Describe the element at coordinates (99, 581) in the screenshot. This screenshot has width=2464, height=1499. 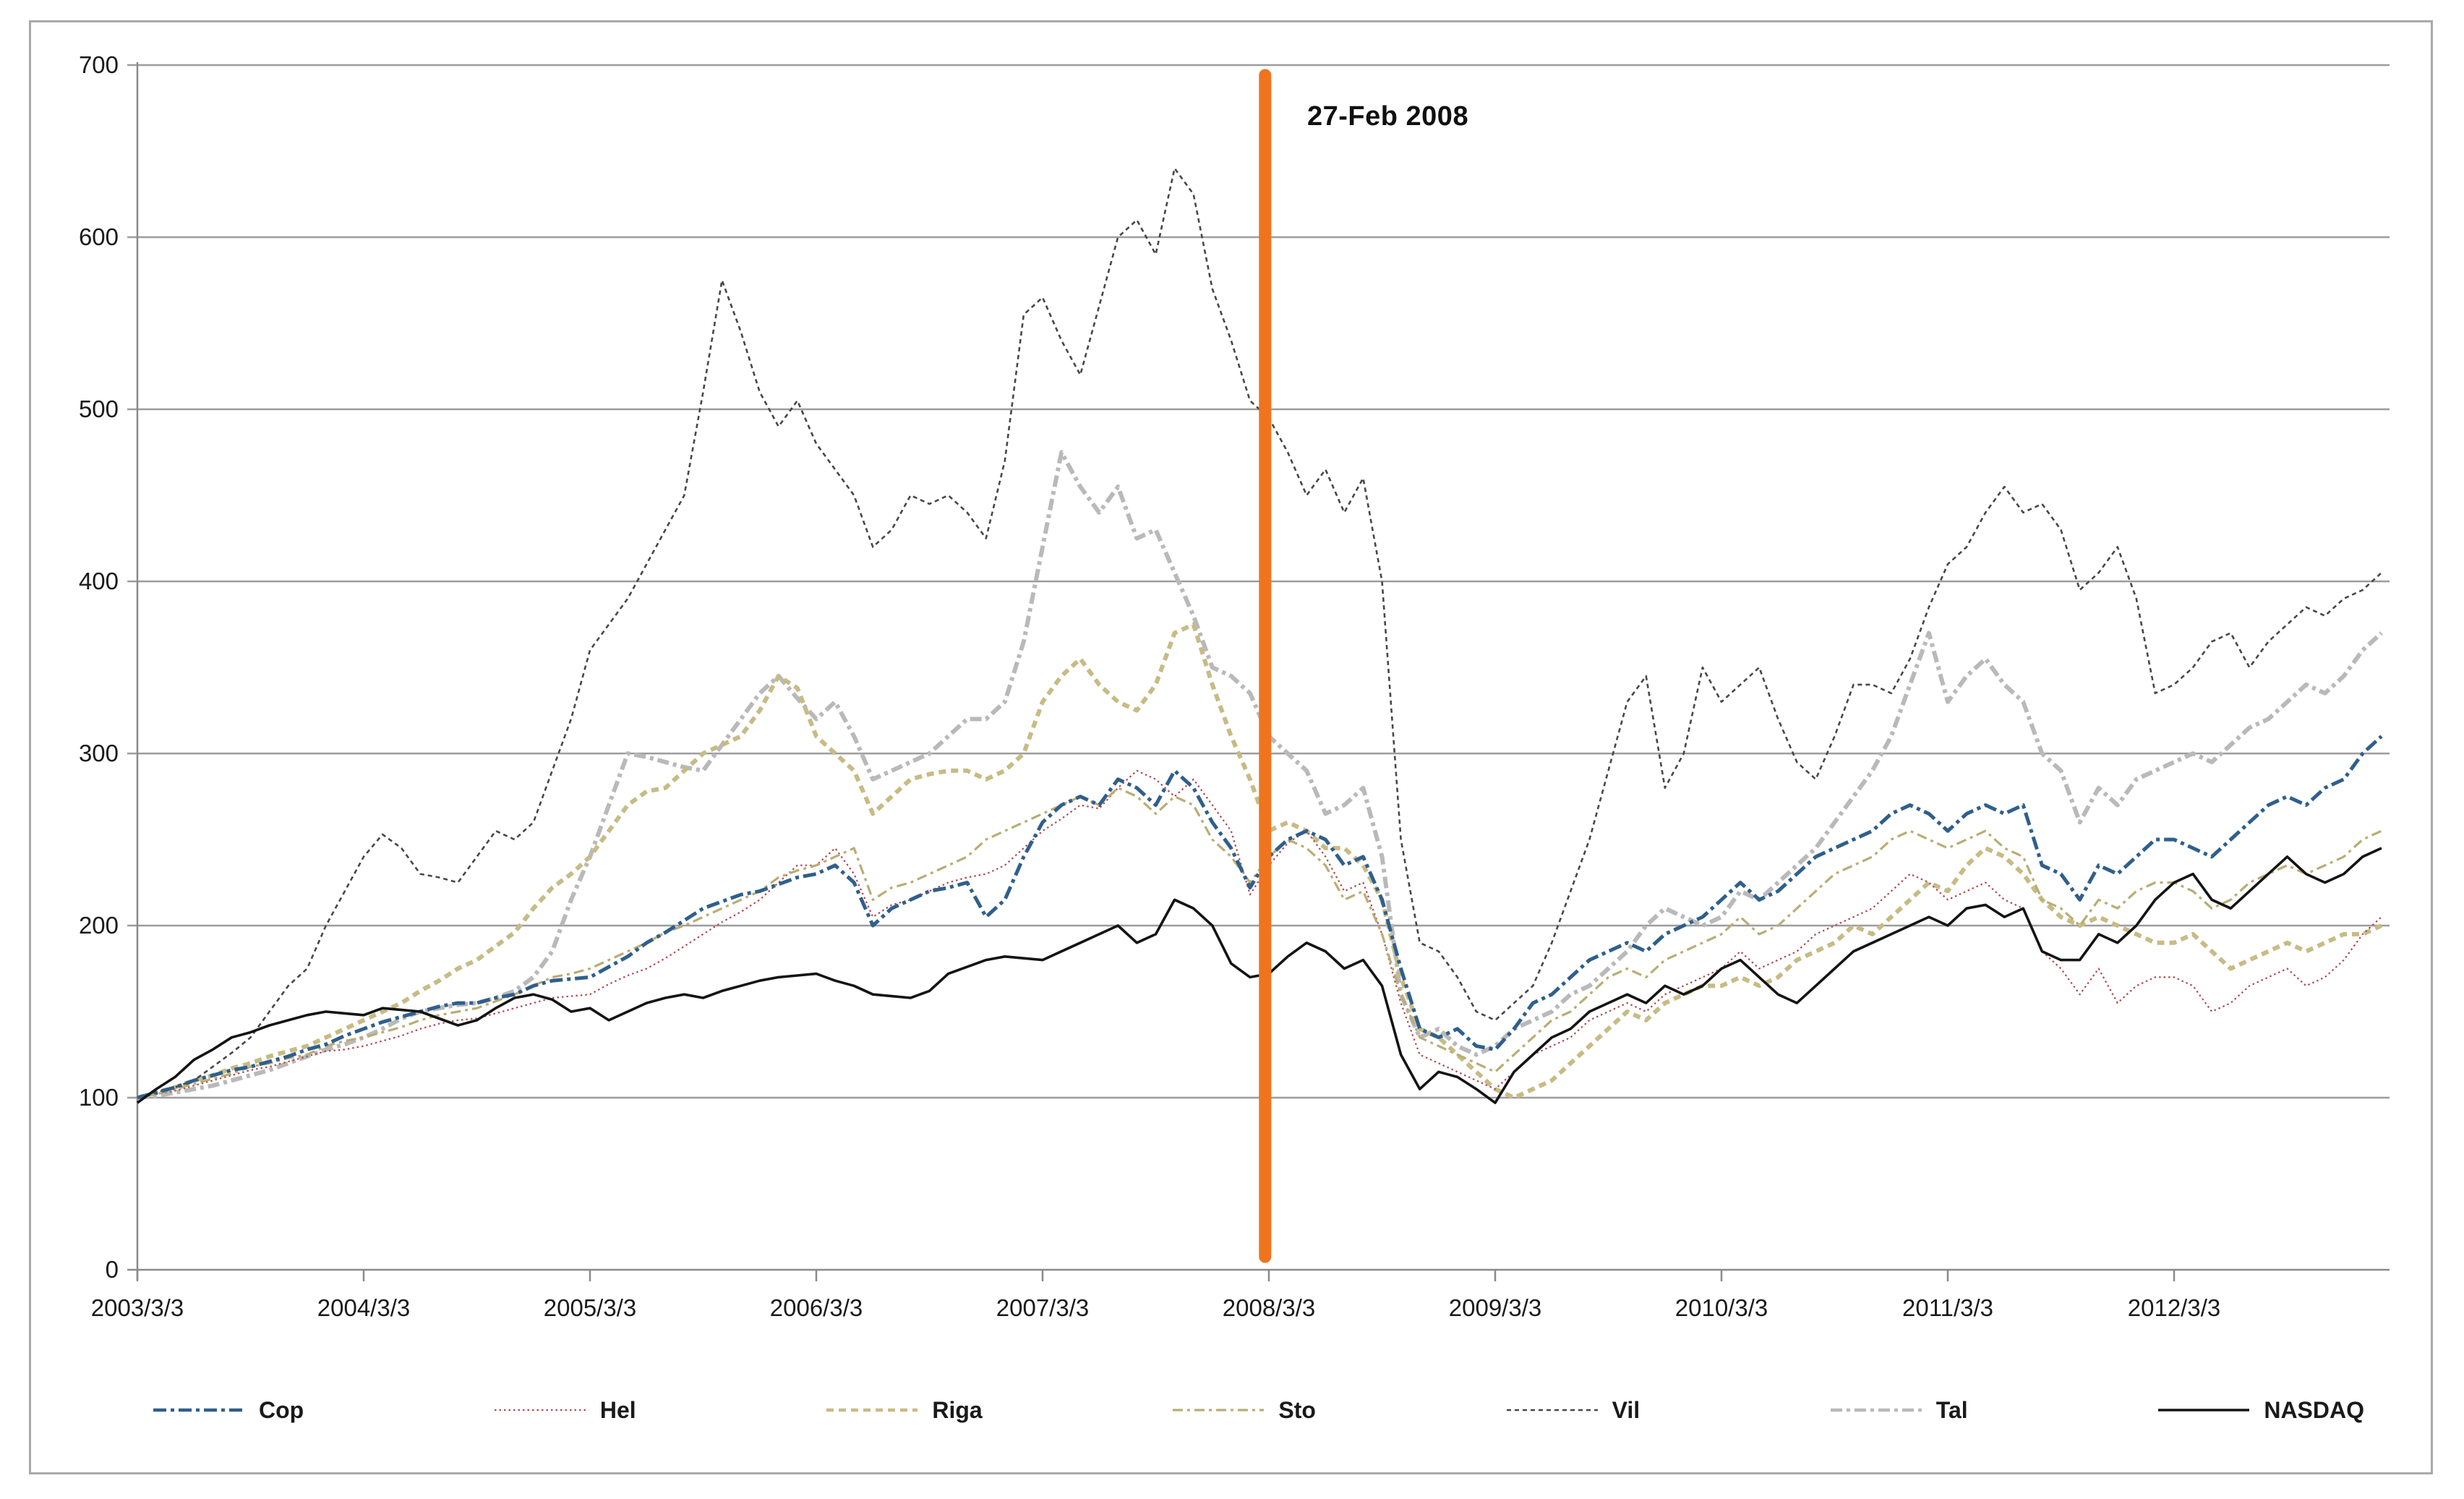
I see `y-tick-label-400: 400` at that location.